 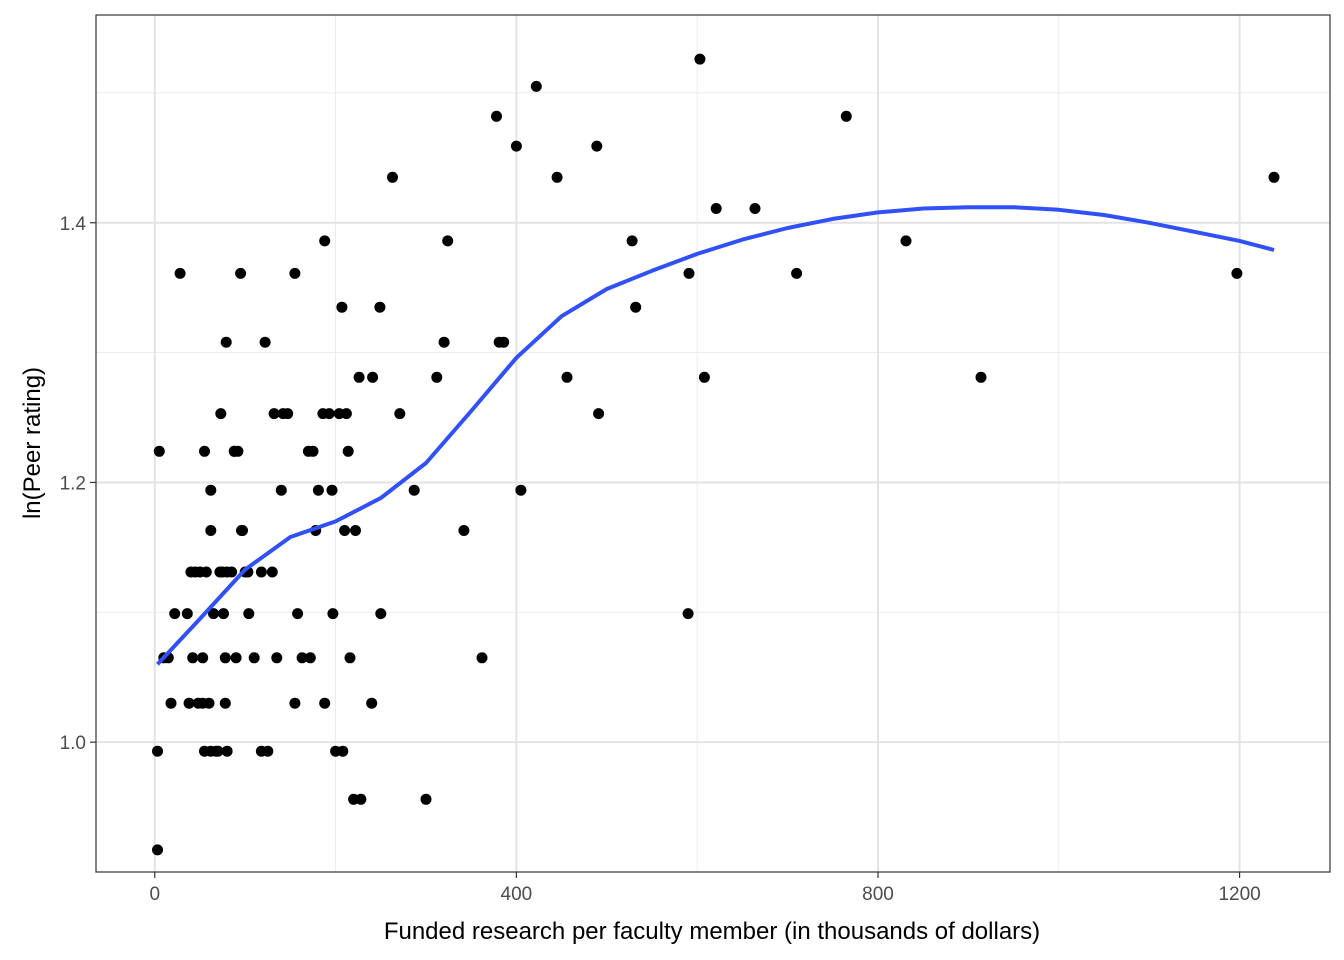 I want to click on x-tick-label: 1200, so click(x=1239, y=894).